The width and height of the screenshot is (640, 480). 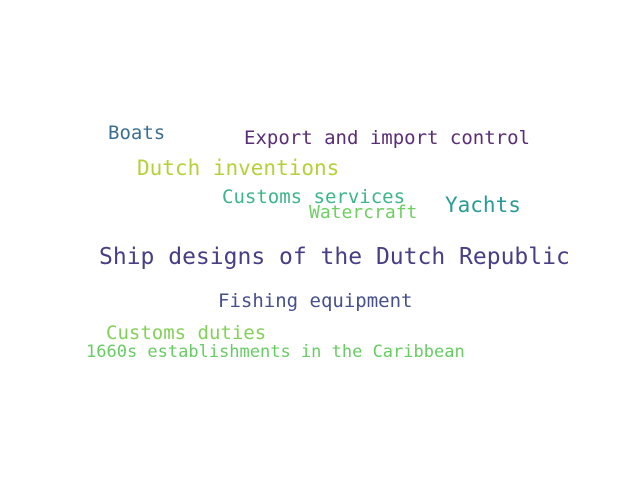 What do you see at coordinates (275, 352) in the screenshot?
I see `word-1660s-establishments-in-the-caribbean: 1660s establishments in the Caribbean` at bounding box center [275, 352].